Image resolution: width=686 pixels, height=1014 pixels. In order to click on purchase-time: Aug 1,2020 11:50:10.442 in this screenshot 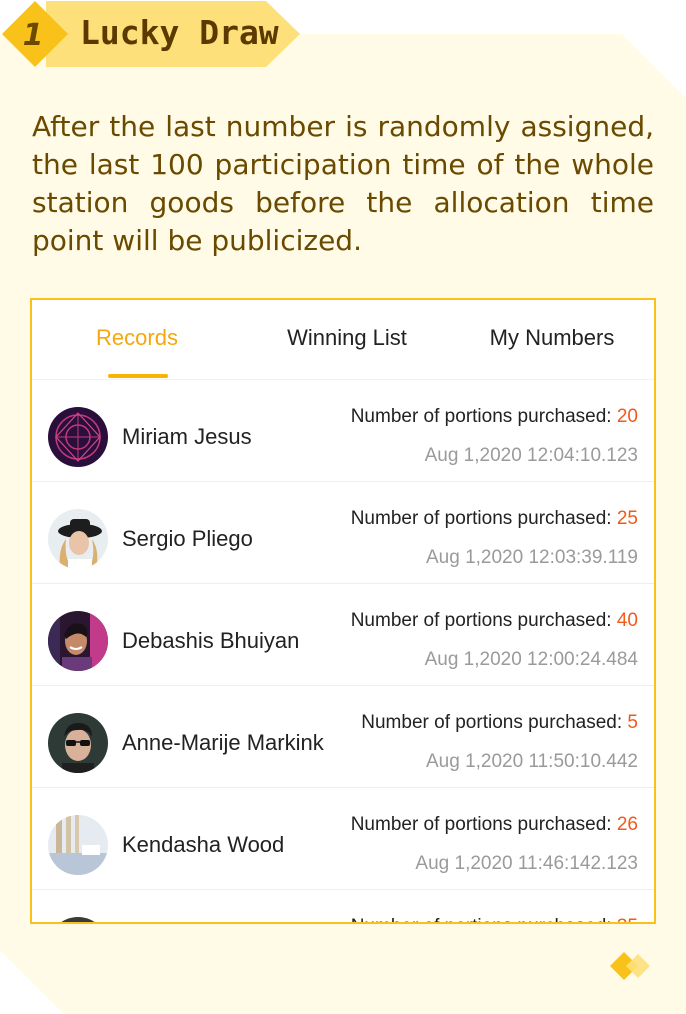, I will do `click(531, 761)`.